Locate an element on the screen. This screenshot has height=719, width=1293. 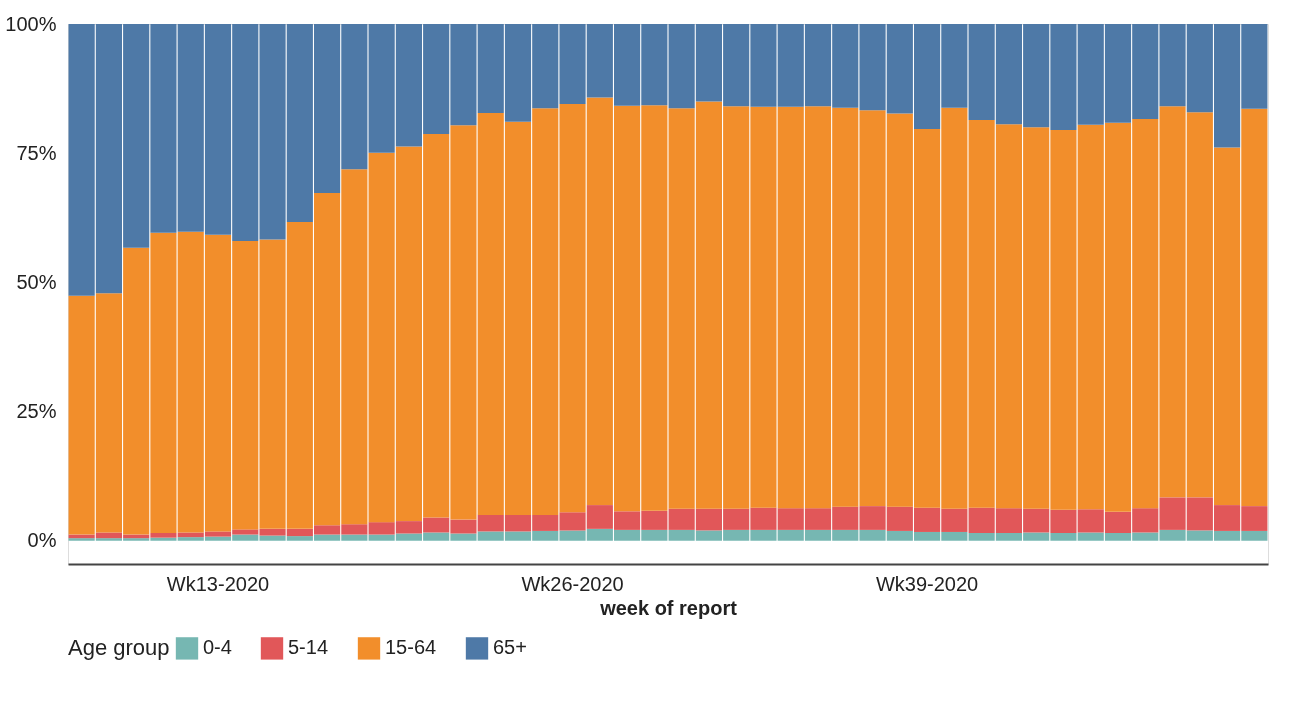
y-tick-label: 50% is located at coordinates (36, 281).